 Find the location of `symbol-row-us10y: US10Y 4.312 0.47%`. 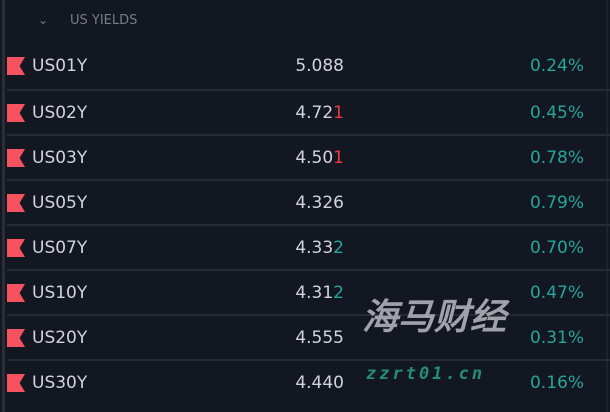

symbol-row-us10y: US10Y 4.312 0.47% is located at coordinates (308, 292).